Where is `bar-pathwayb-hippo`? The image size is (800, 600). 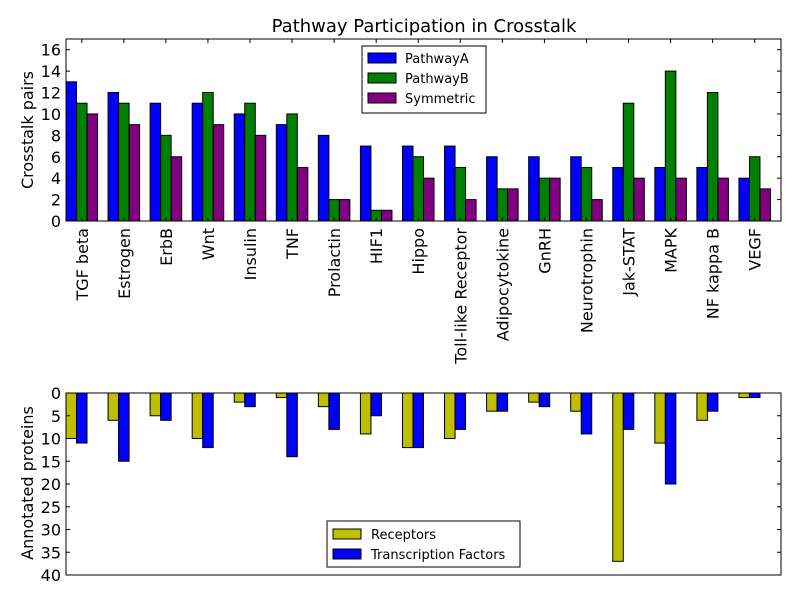 bar-pathwayb-hippo is located at coordinates (418, 189).